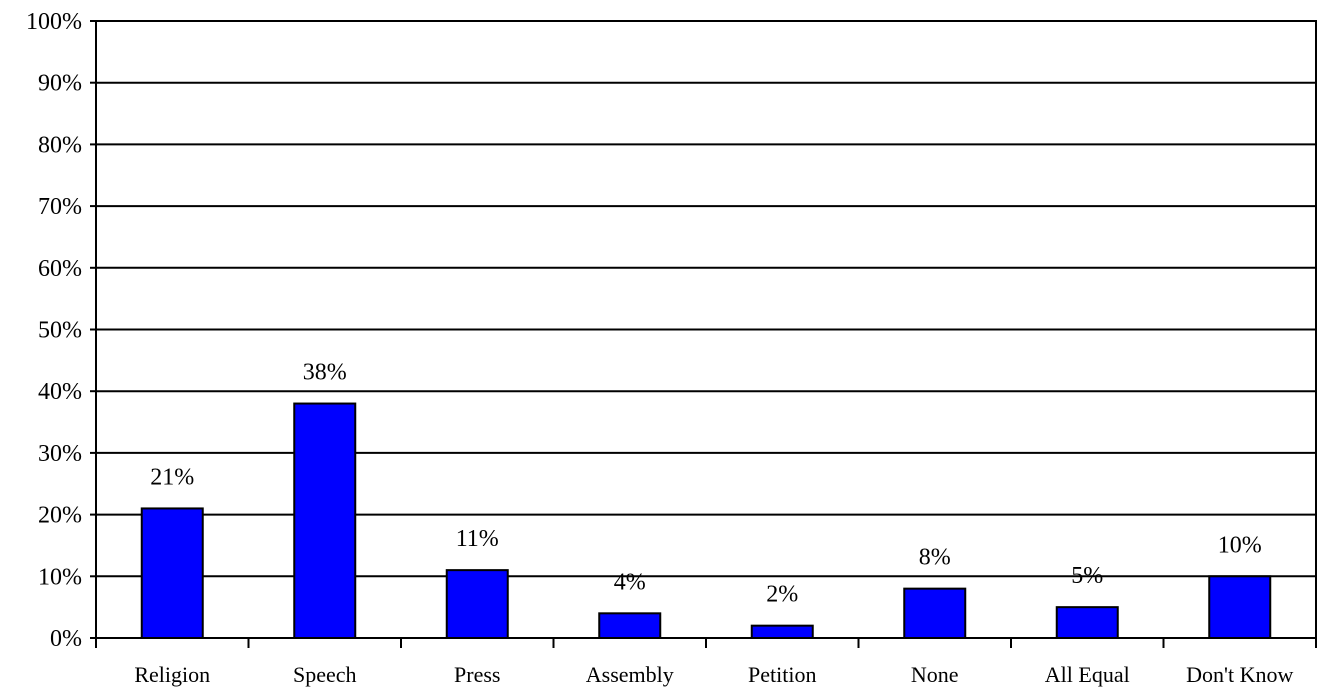 The image size is (1320, 694). Describe the element at coordinates (325, 373) in the screenshot. I see `data-label: 38%` at that location.